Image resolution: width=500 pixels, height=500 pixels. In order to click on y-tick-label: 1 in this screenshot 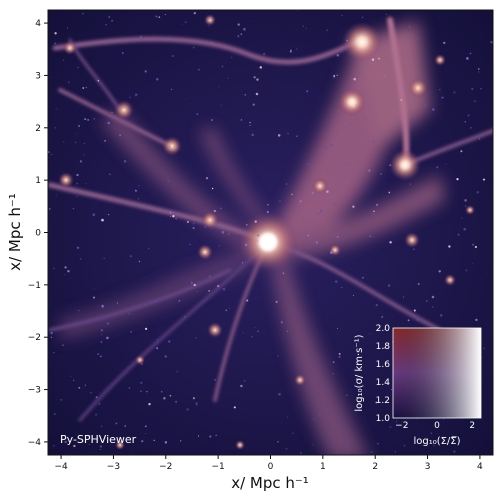, I will do `click(38, 181)`.